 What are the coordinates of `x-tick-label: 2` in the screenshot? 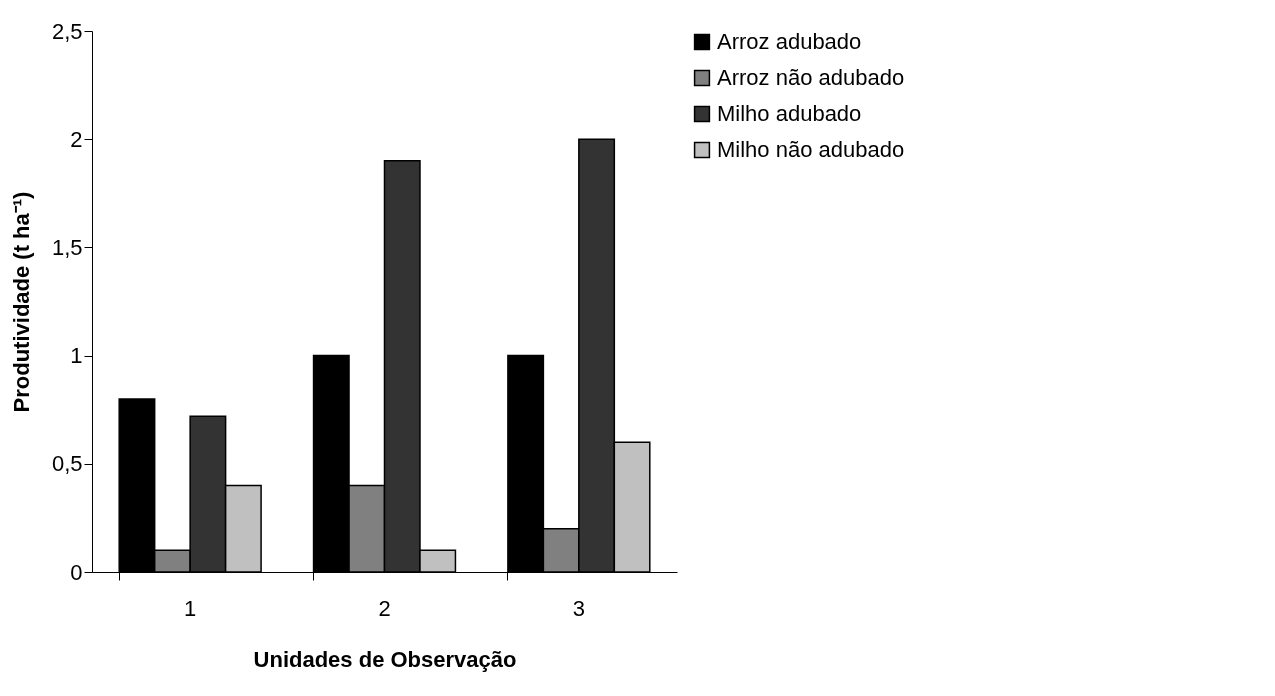 It's located at (384, 608).